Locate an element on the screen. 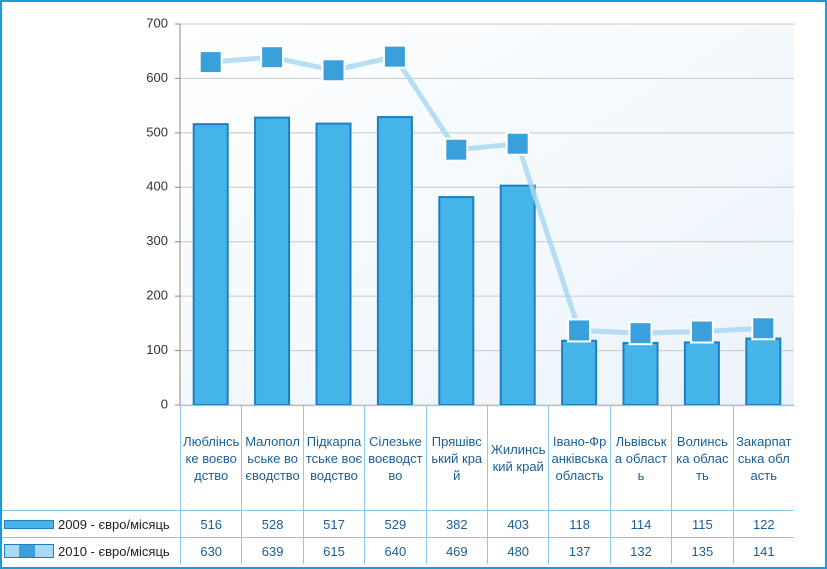 Image resolution: width=827 pixels, height=569 pixels. table-value: 630 is located at coordinates (211, 550).